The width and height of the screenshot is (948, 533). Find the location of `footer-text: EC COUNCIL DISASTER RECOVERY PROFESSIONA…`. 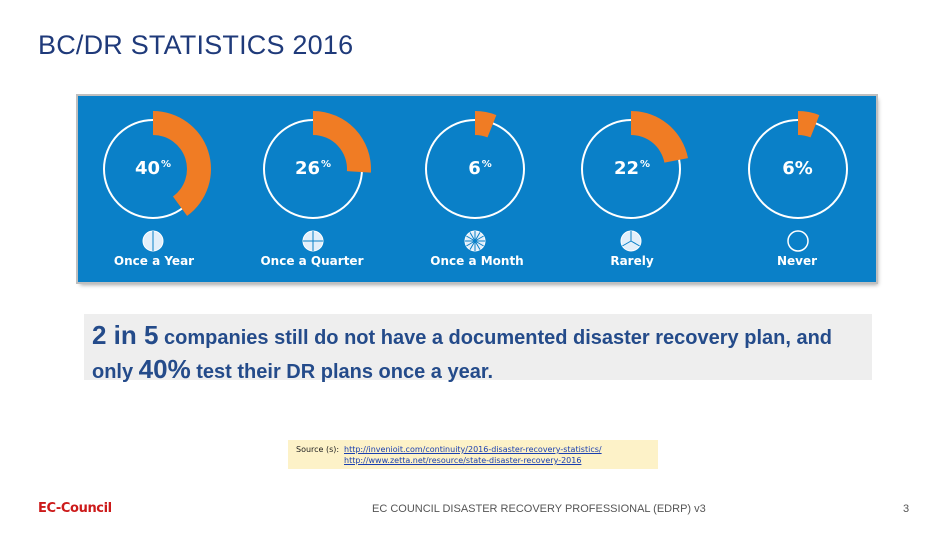

footer-text: EC COUNCIL DISASTER RECOVERY PROFESSIONA… is located at coordinates (539, 509).